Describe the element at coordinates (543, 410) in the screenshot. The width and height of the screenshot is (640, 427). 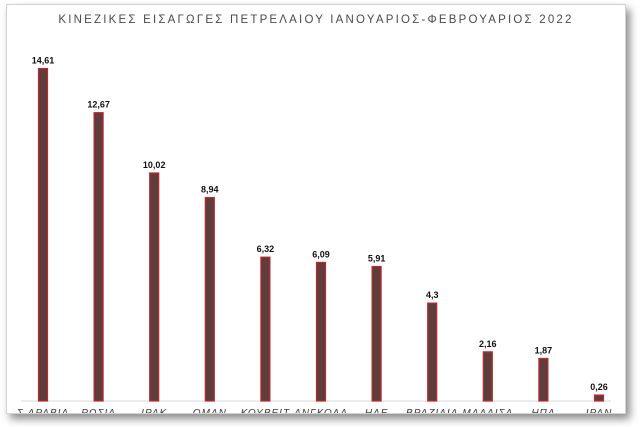
I see `category-label-9: ΗΠΑ` at that location.